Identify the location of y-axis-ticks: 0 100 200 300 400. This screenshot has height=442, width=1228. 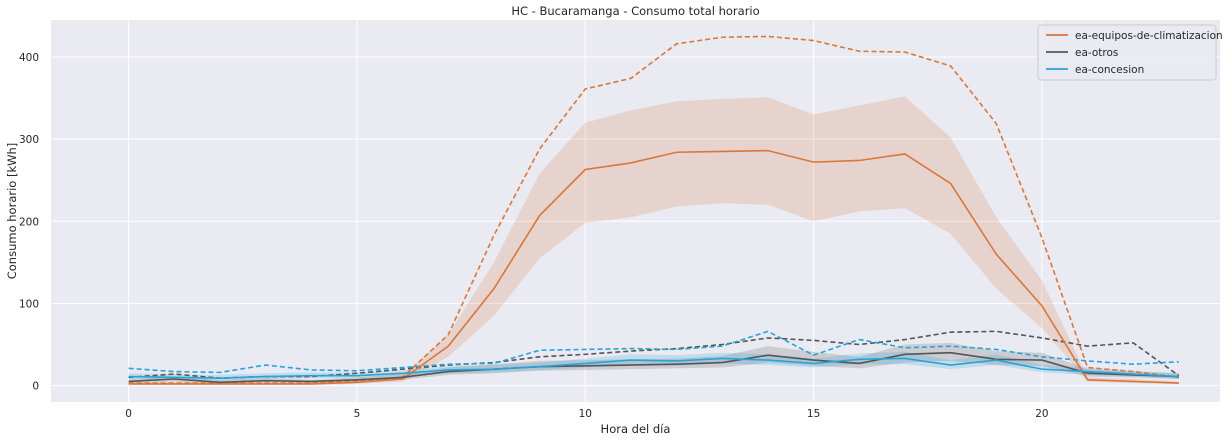
(29, 222).